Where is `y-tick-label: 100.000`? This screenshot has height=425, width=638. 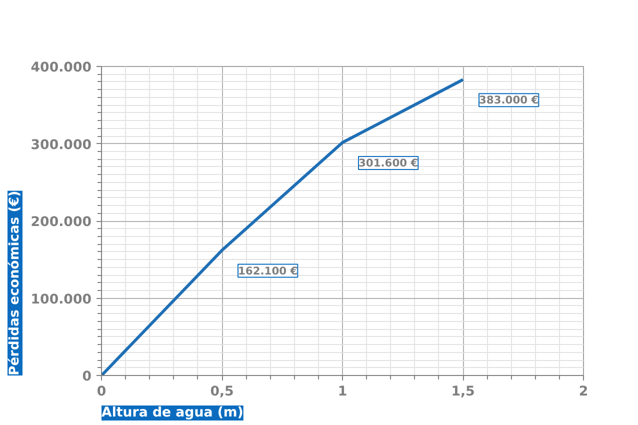 y-tick-label: 100.000 is located at coordinates (61, 300).